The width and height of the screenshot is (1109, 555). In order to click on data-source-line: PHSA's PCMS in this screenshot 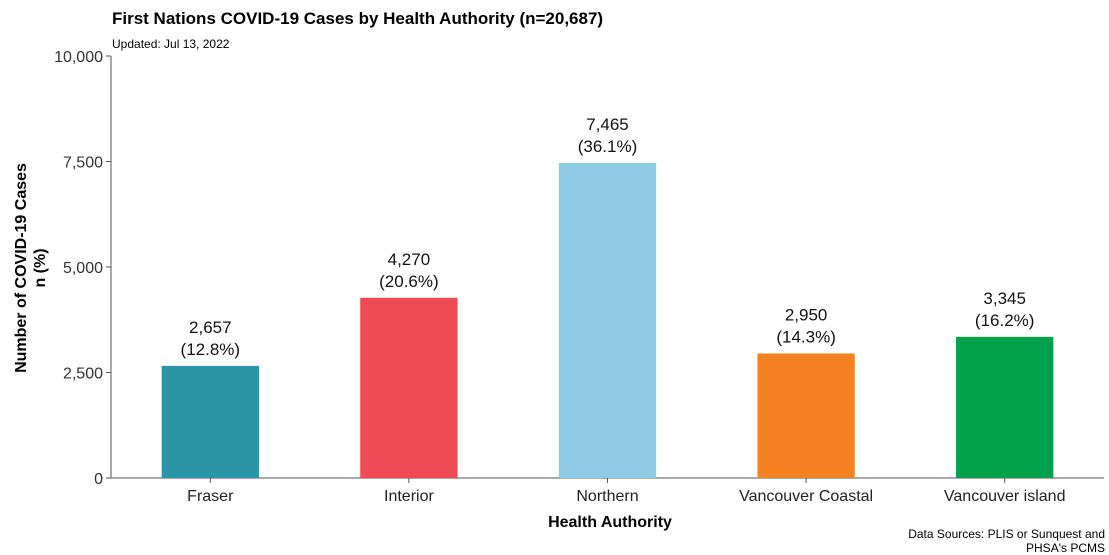, I will do `click(1065, 548)`.